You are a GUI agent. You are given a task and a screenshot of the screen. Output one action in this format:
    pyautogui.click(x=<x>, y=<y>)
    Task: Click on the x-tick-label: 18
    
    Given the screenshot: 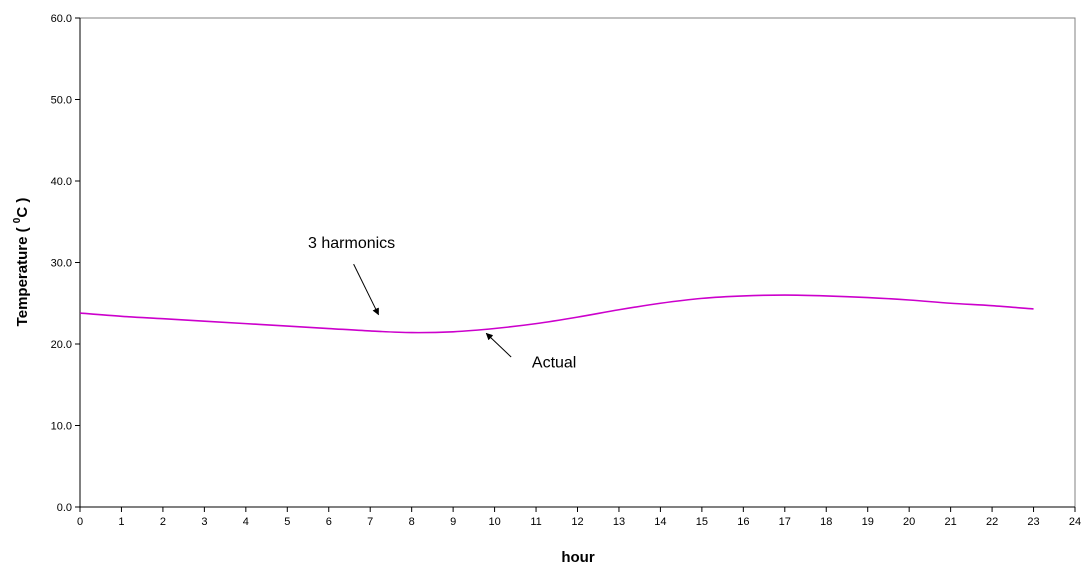 What is the action you would take?
    pyautogui.click(x=826, y=522)
    